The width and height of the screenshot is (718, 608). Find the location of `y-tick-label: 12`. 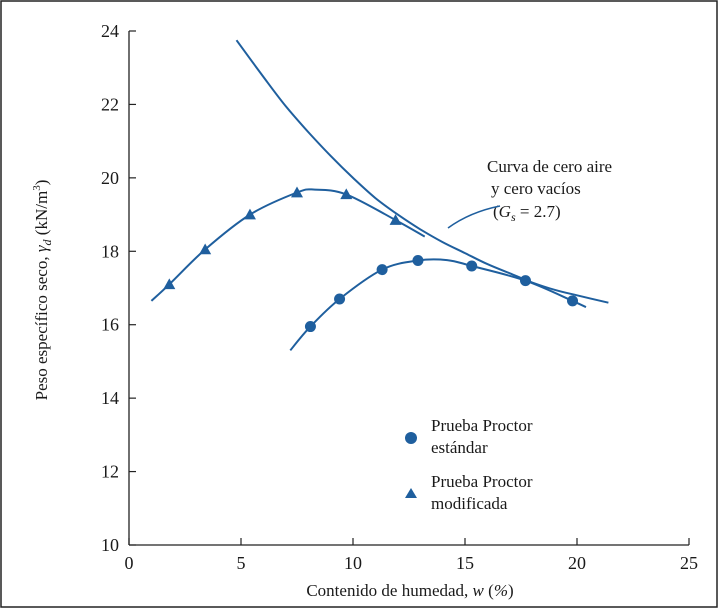

y-tick-label: 12 is located at coordinates (110, 472).